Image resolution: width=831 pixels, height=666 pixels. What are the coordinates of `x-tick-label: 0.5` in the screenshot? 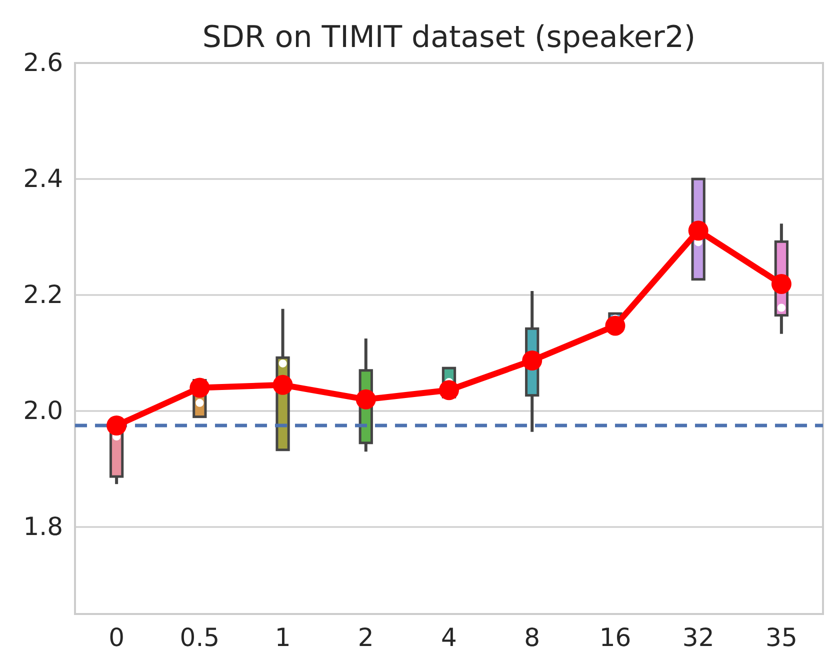 It's located at (200, 637).